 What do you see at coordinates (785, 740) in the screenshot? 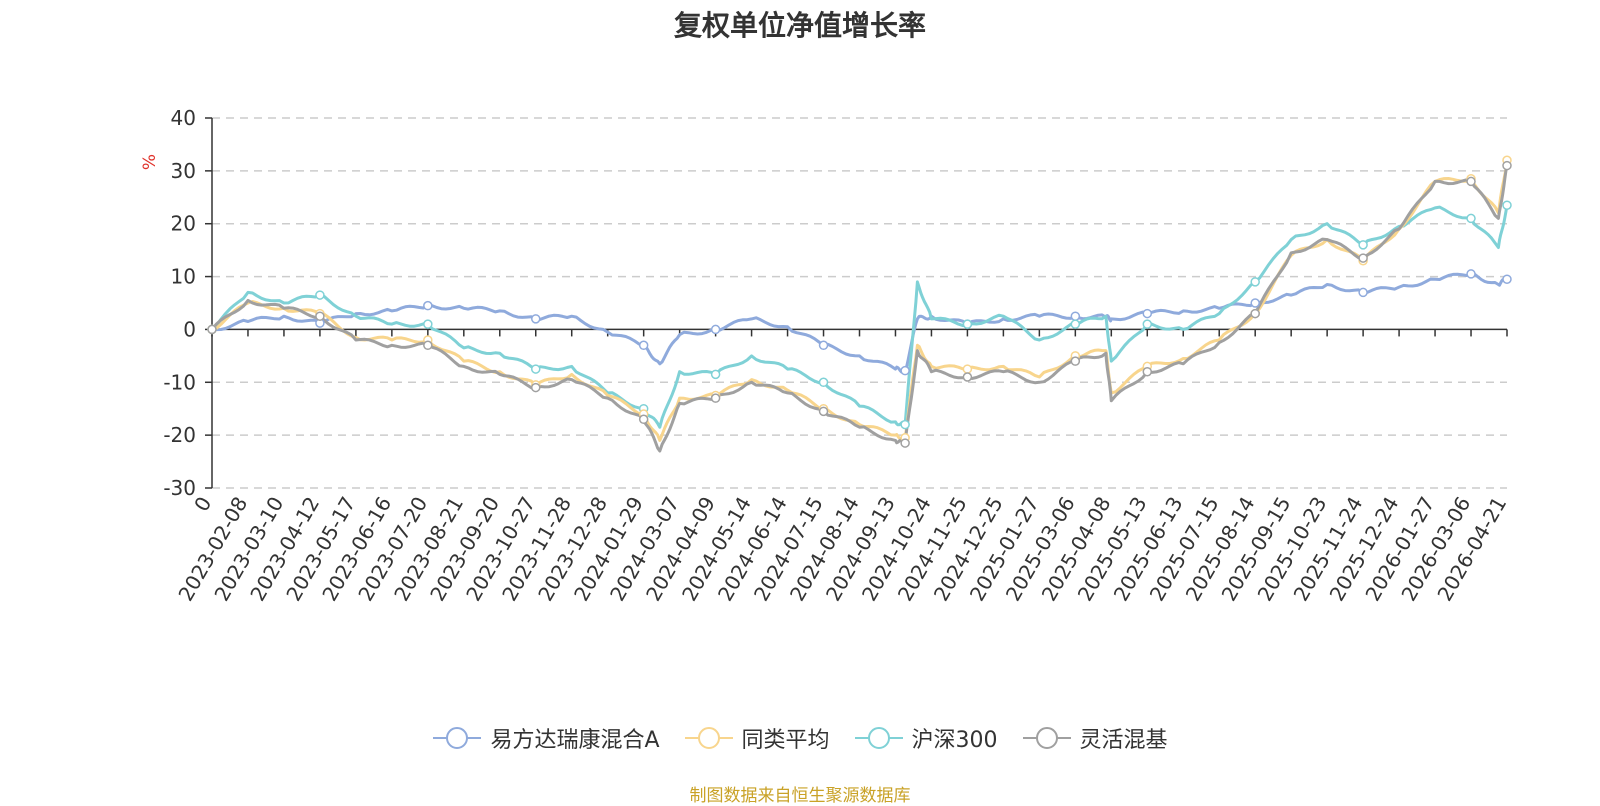
I see `legend-label: 同类平均` at bounding box center [785, 740].